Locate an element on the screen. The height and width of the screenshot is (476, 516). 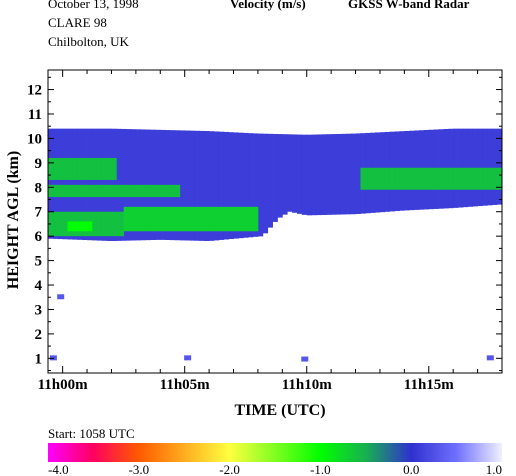
colorbar-gradient is located at coordinates (275, 452).